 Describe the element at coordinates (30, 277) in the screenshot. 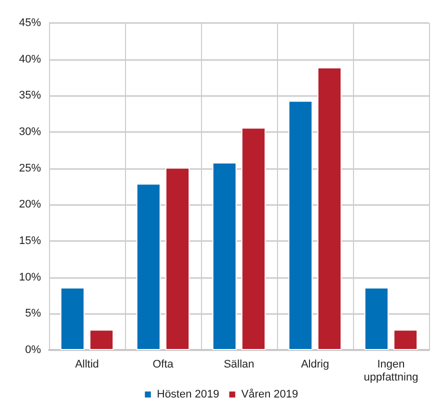

I see `y-tick-label: 10%` at that location.